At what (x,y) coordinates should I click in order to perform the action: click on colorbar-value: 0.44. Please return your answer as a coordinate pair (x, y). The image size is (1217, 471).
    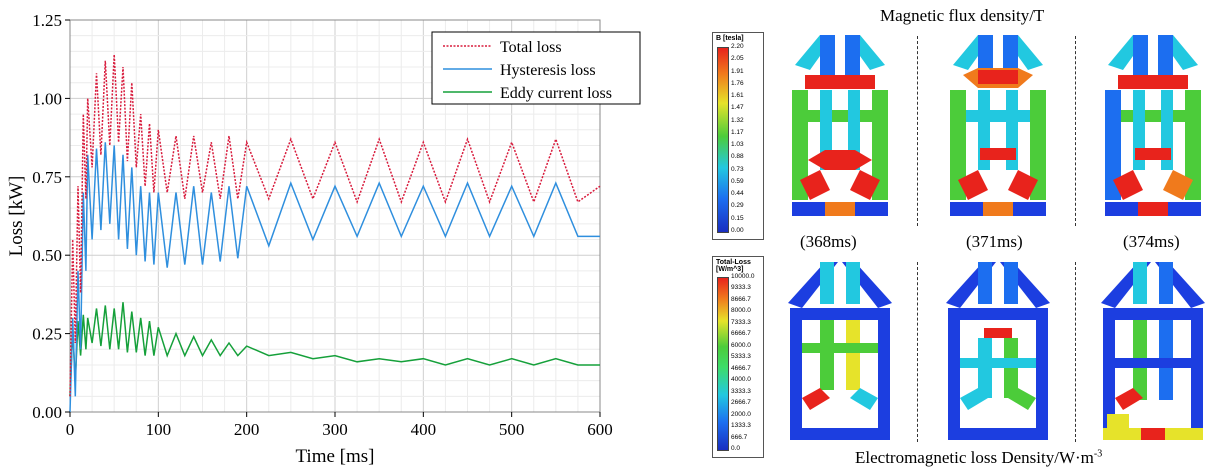
    Looking at the image, I should click on (737, 194).